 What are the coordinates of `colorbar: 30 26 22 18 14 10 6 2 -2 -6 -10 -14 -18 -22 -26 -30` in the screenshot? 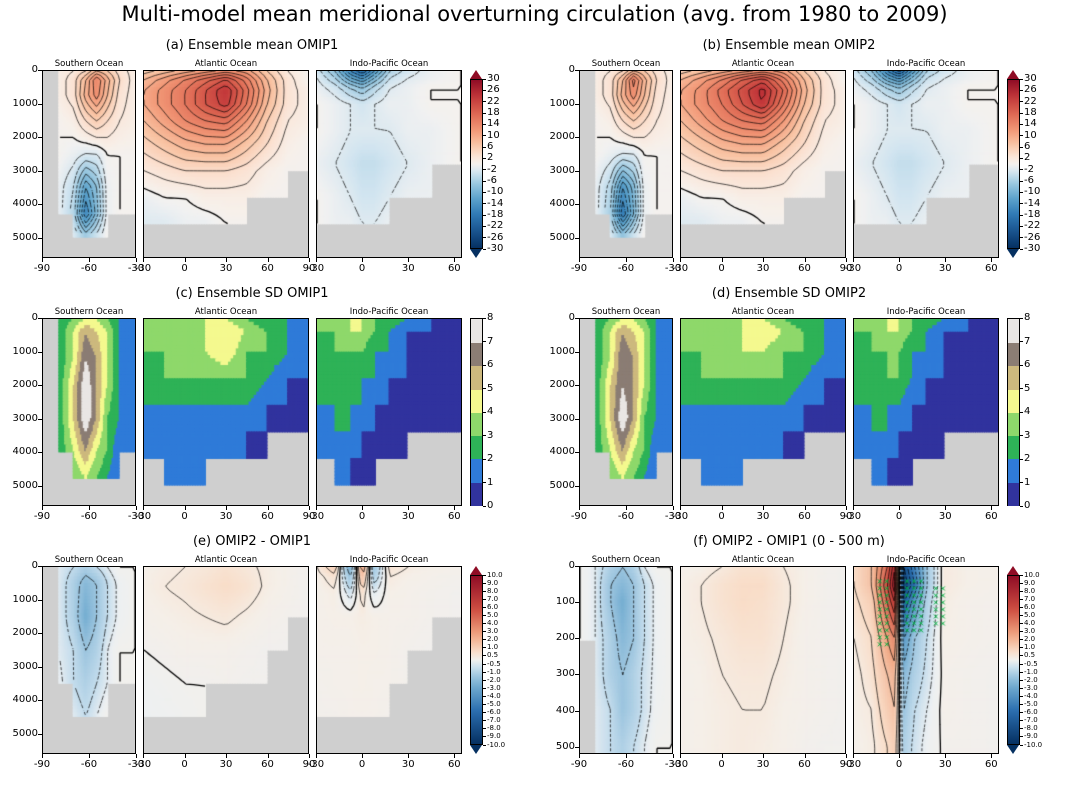 It's located at (497, 164).